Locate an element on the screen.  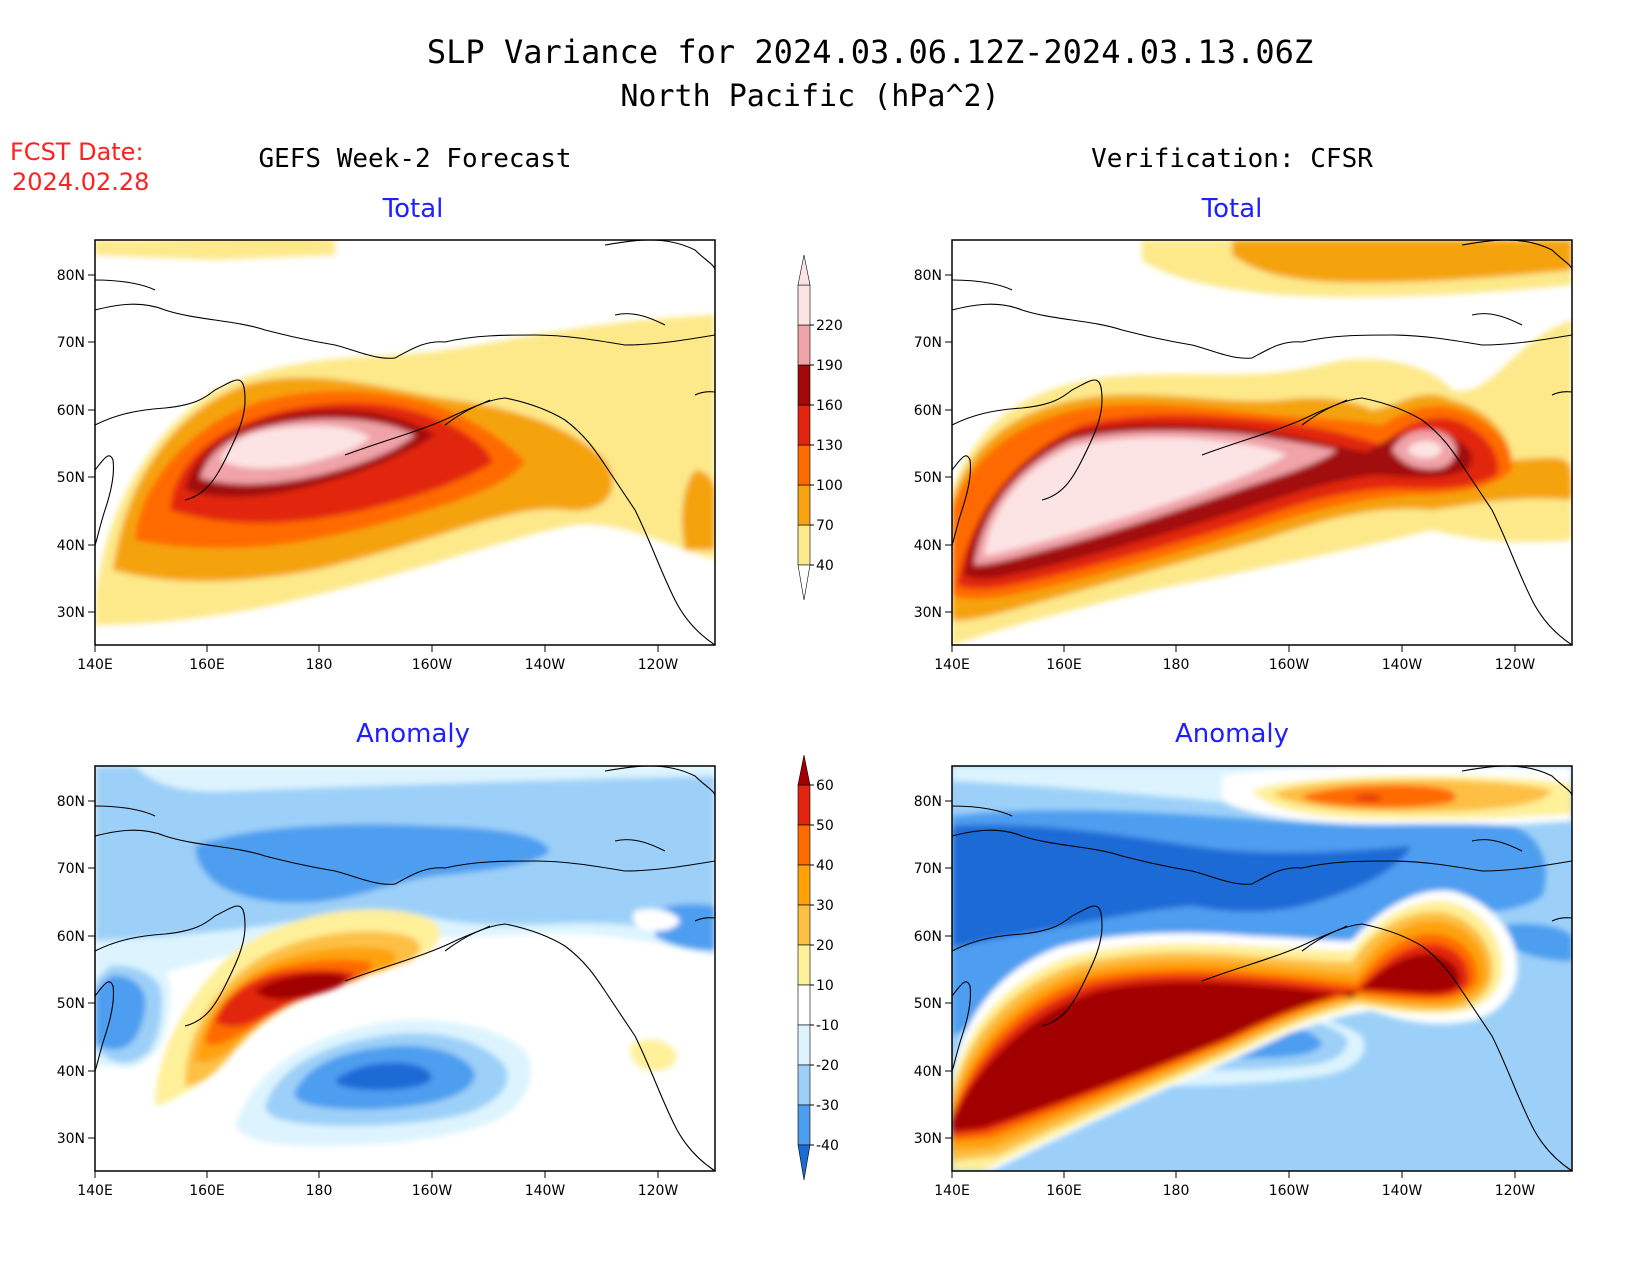
column-title-verification: Verification: CFSR is located at coordinates (1232, 159).